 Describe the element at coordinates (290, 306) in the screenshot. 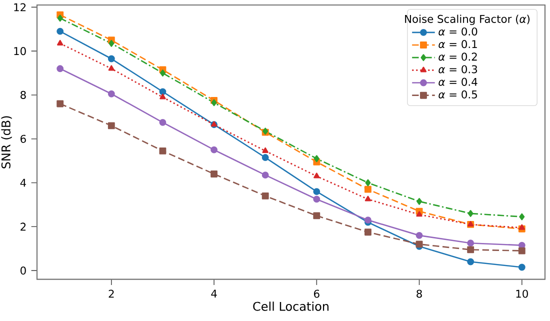

I see `x-axis-title: Cell Location` at that location.